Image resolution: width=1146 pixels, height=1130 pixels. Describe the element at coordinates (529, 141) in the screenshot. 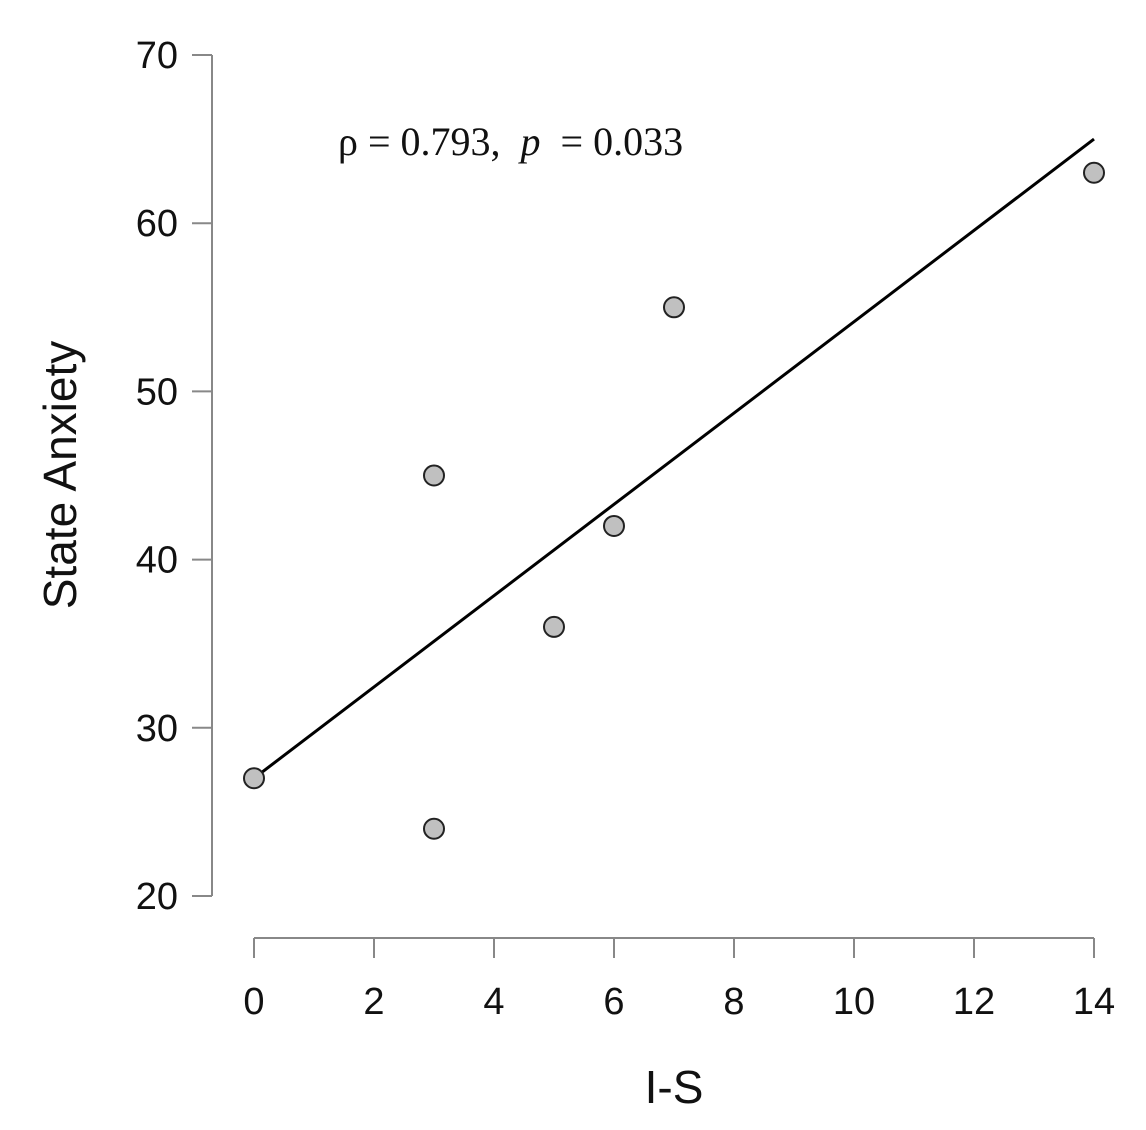

I see `annotation-p-symbol: p` at that location.